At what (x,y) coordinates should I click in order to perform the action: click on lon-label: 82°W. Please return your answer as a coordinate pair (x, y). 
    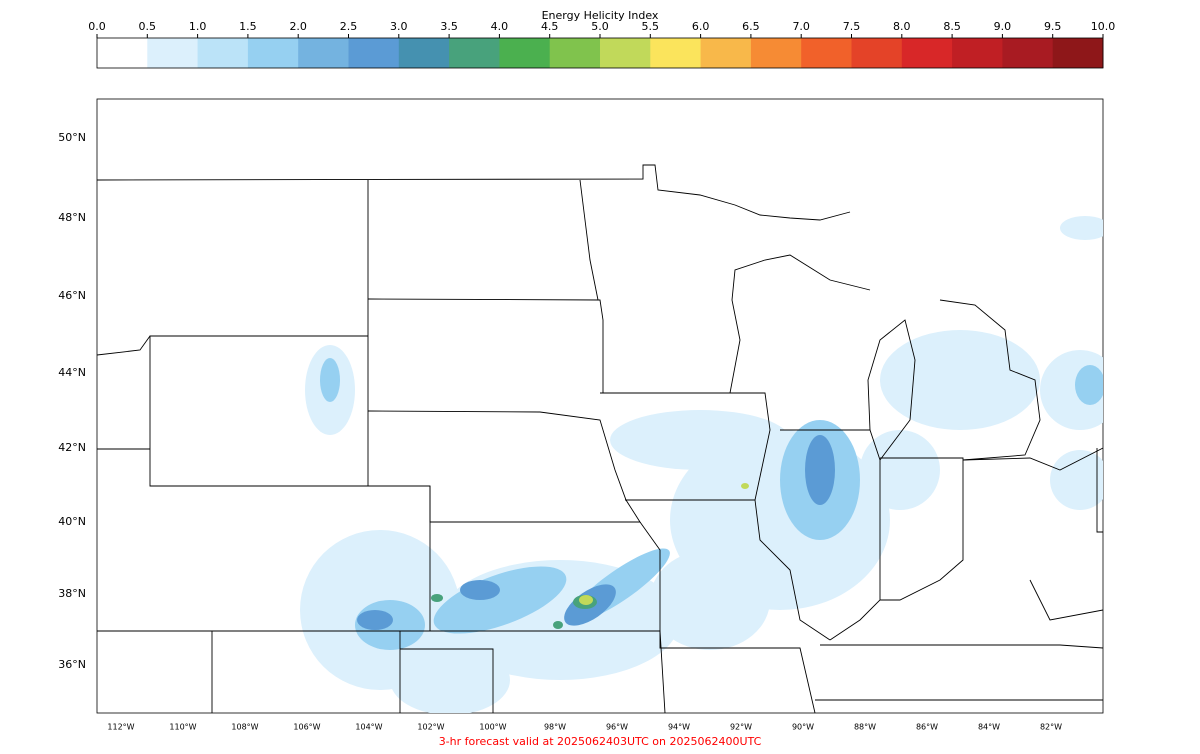
    Looking at the image, I should click on (1051, 727).